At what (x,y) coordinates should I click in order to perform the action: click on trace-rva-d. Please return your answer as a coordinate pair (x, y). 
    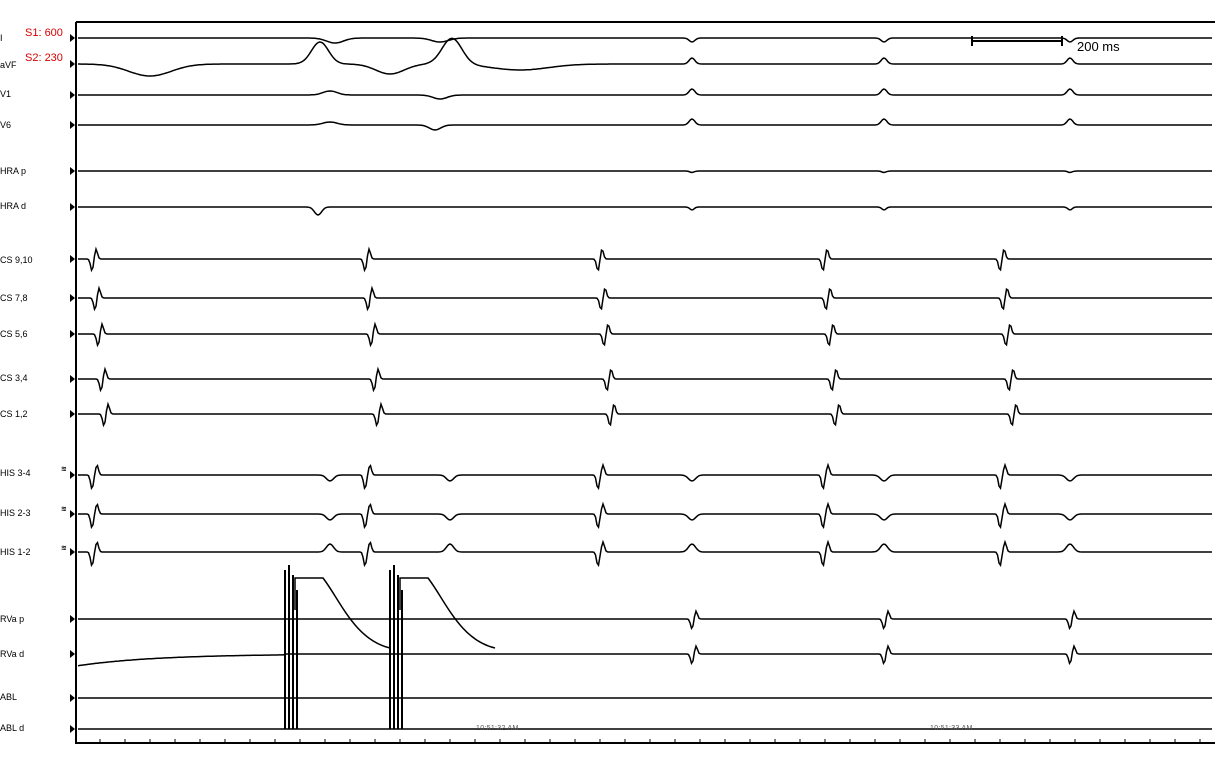
    Looking at the image, I should click on (644, 655).